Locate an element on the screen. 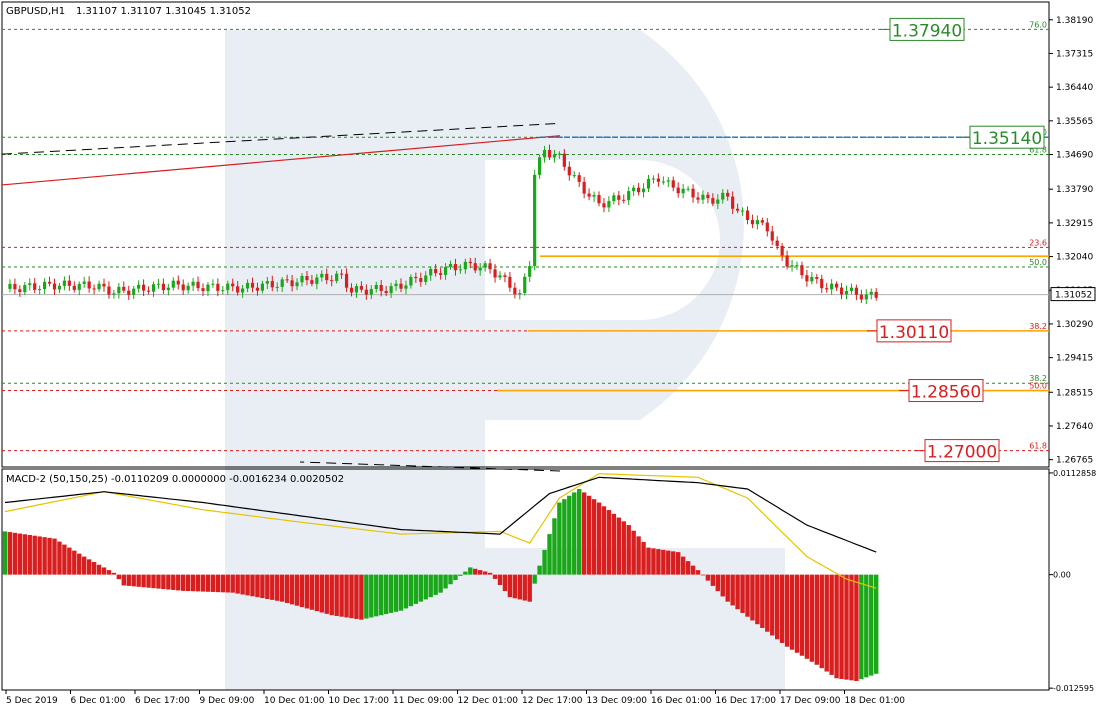  price-tick-label-11: 1.28515 is located at coordinates (1074, 393).